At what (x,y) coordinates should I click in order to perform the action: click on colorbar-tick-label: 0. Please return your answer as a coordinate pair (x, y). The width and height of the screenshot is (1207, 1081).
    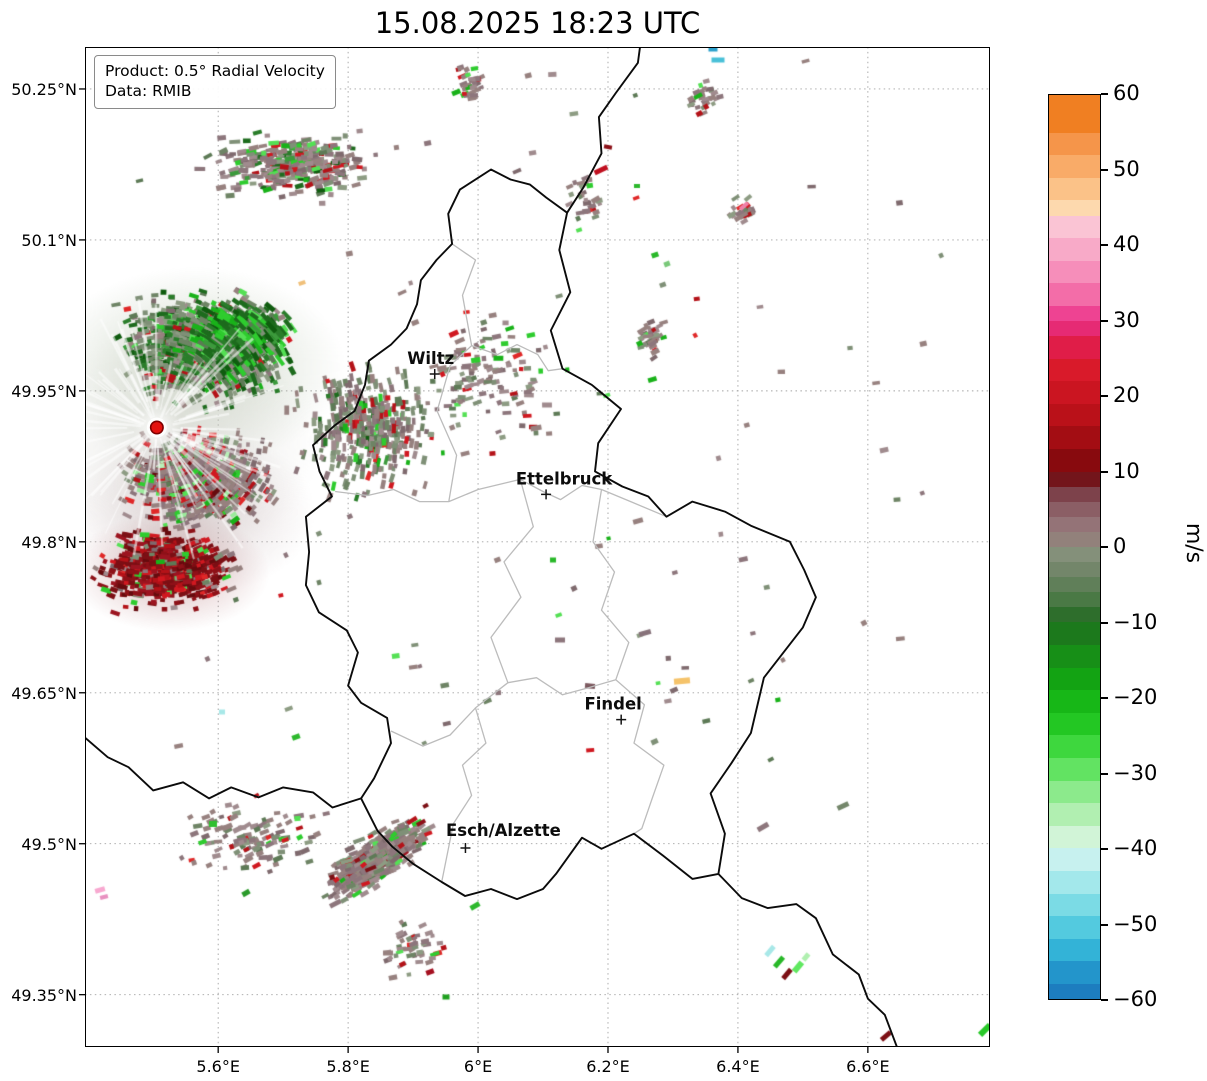
    Looking at the image, I should click on (1120, 546).